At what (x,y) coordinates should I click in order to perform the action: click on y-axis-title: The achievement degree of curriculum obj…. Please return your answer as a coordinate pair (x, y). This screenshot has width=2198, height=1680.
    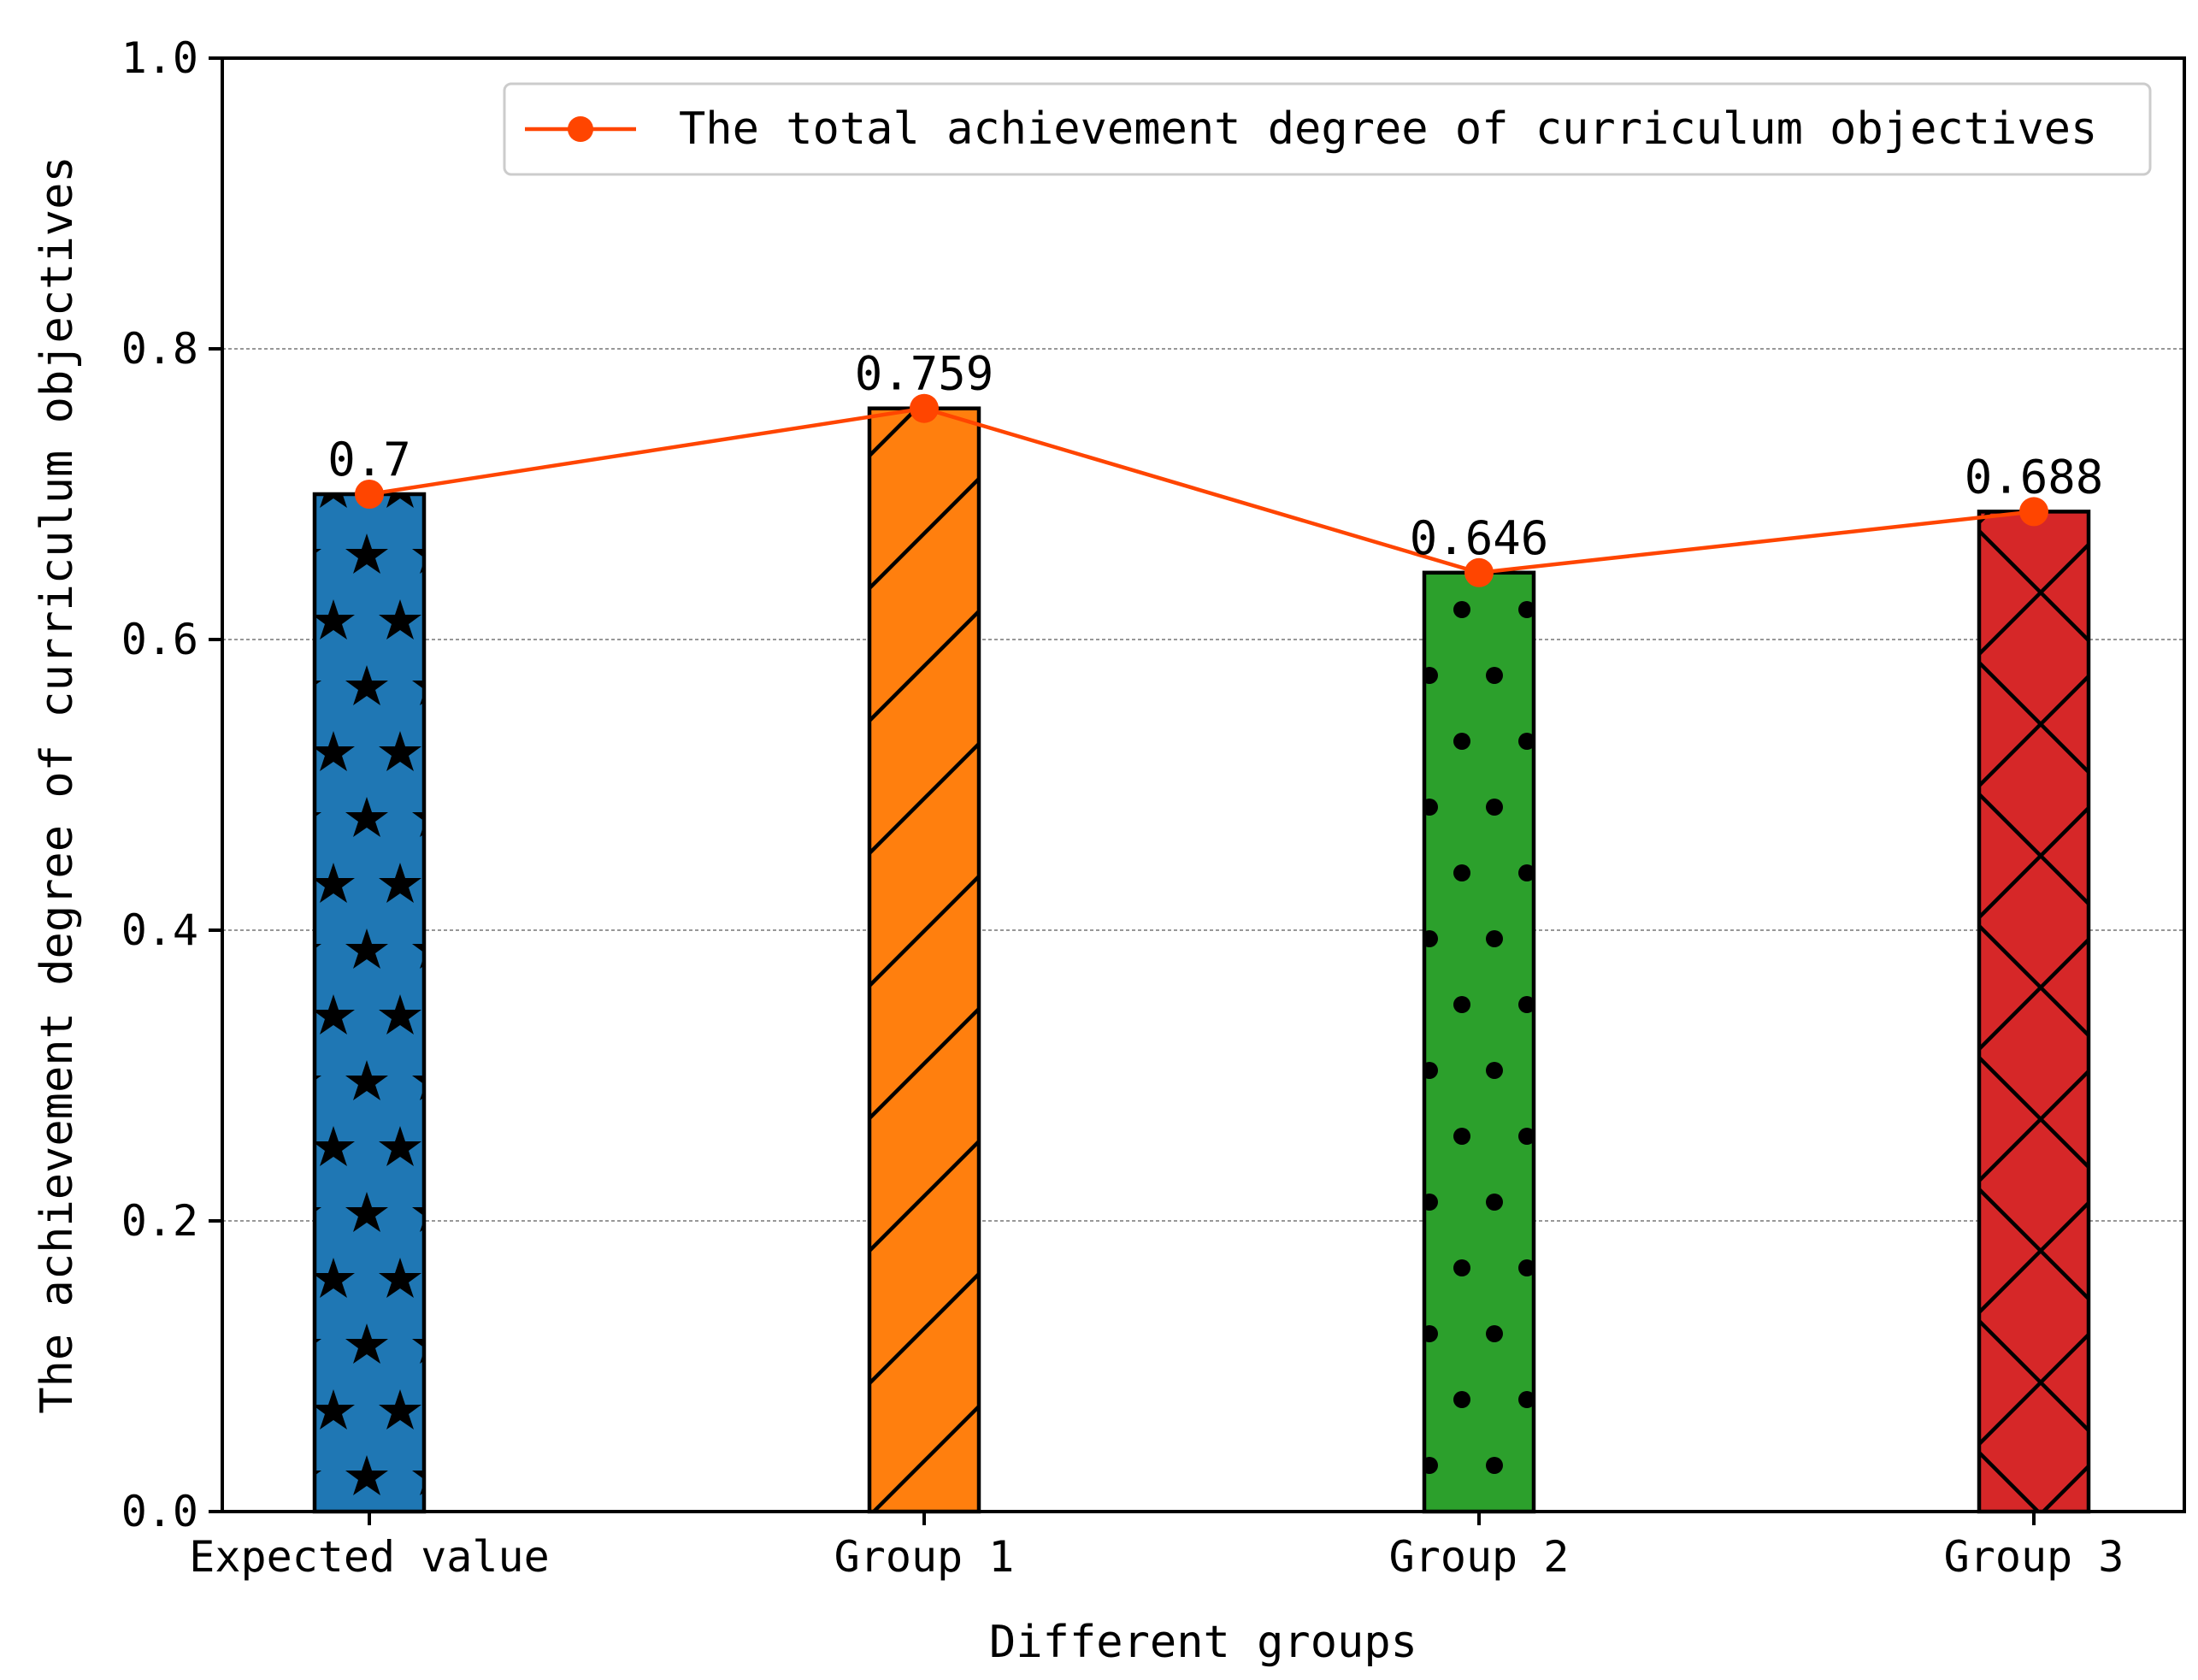
    Looking at the image, I should click on (57, 784).